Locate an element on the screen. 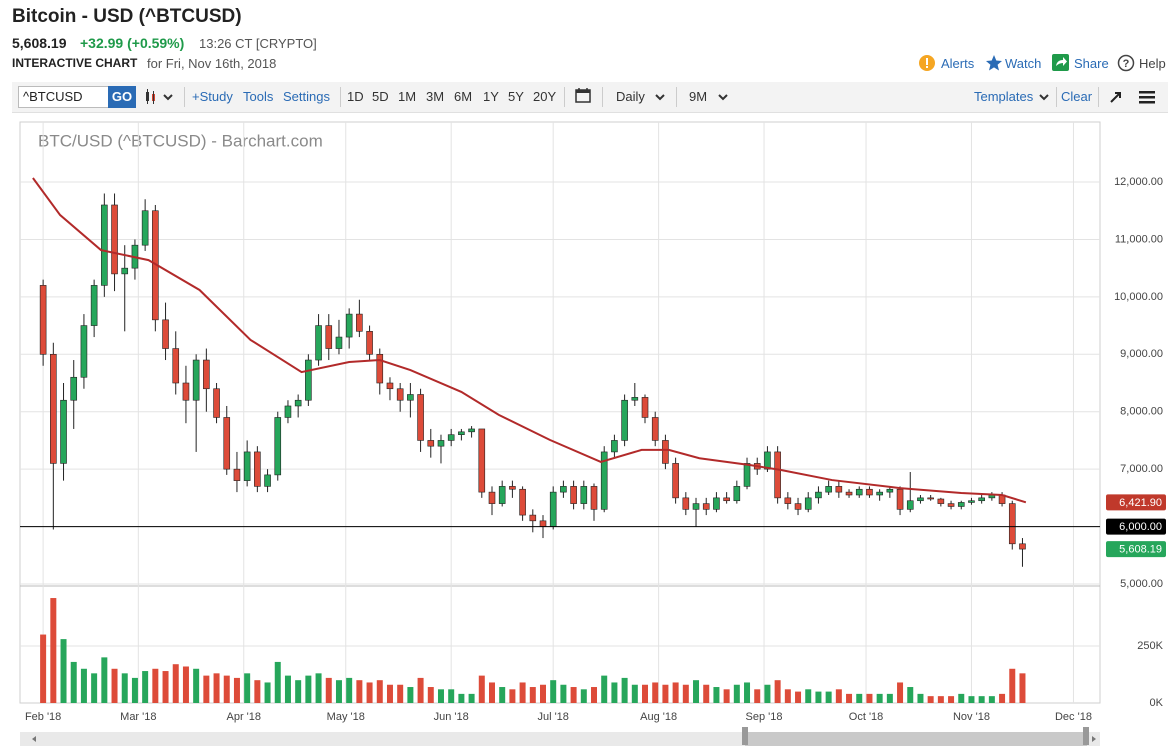 This screenshot has width=1174, height=754. y-tick-label: 7,000.00 is located at coordinates (1141, 469).